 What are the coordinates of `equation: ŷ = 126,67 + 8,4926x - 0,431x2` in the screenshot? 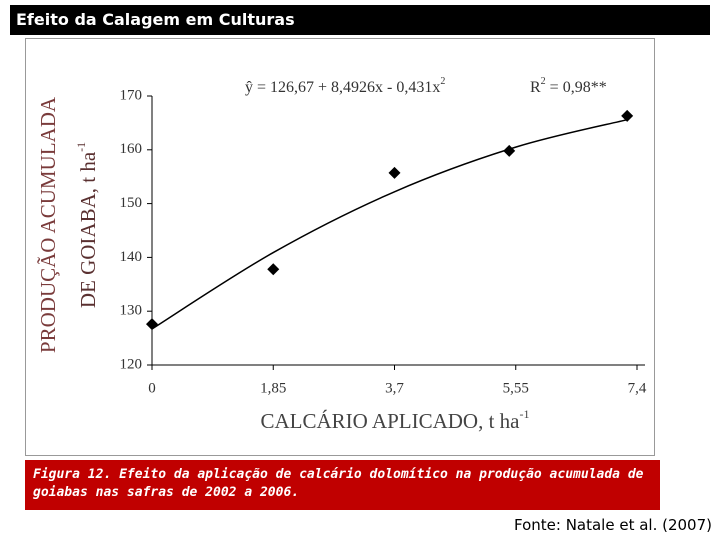 It's located at (345, 85).